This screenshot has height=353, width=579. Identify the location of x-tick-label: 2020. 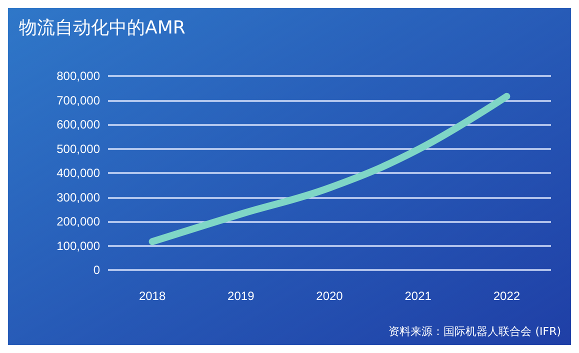
(330, 296).